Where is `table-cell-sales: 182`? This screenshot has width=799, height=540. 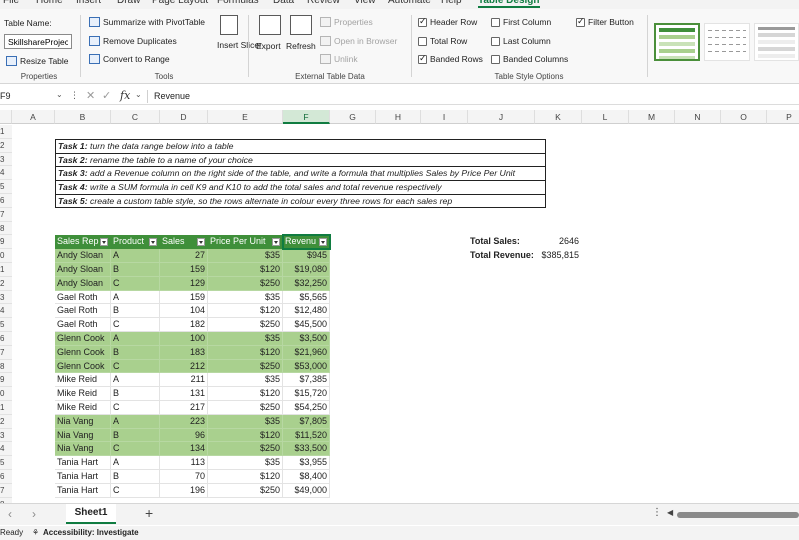 table-cell-sales: 182 is located at coordinates (184, 325).